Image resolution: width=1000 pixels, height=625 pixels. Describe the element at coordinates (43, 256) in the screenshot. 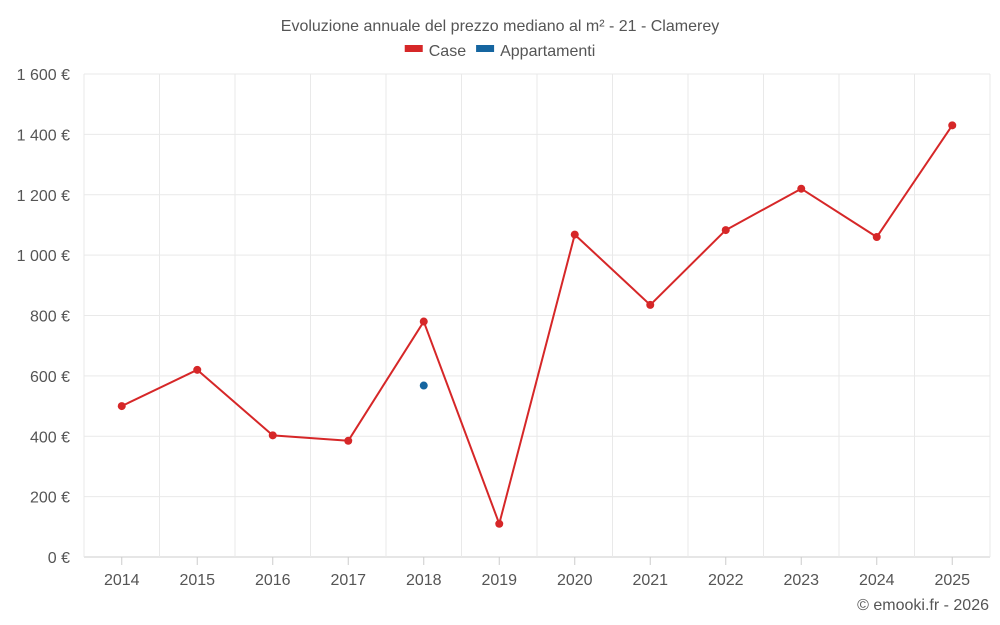

I see `y-tick-label: 1 000 €` at that location.